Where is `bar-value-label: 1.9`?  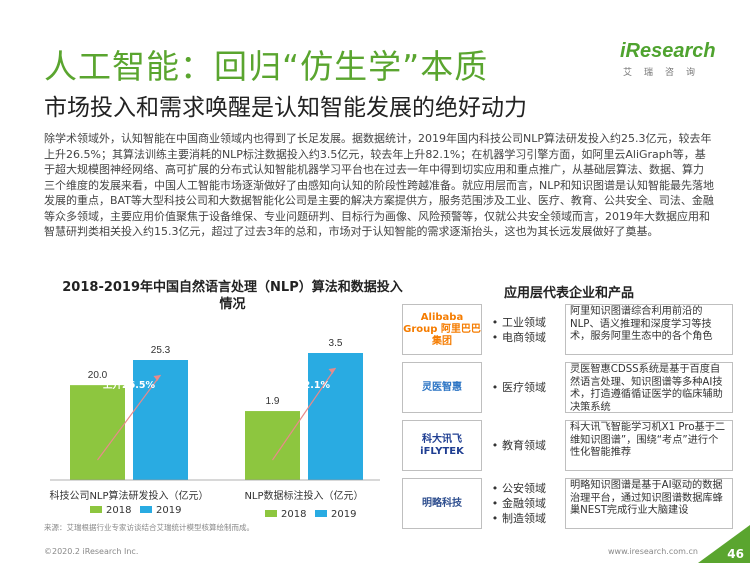 bar-value-label: 1.9 is located at coordinates (273, 401).